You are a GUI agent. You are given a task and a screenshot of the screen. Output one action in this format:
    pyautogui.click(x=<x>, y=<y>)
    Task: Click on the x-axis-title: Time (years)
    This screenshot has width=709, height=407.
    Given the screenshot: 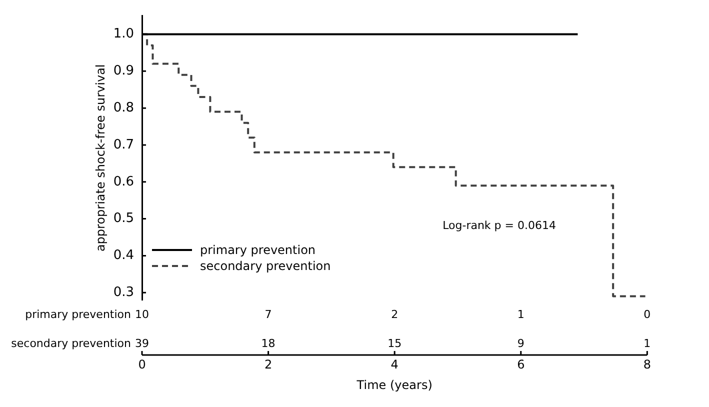 What is the action you would take?
    pyautogui.click(x=394, y=385)
    